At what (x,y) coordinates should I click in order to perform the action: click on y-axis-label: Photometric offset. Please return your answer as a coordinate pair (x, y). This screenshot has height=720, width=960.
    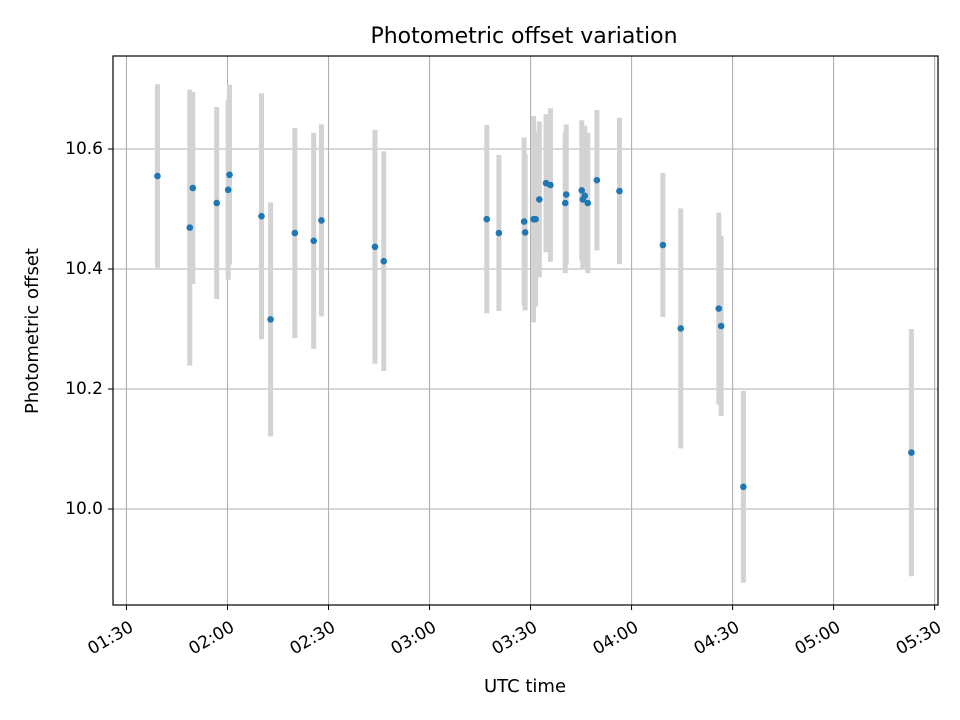
    Looking at the image, I should click on (32, 331).